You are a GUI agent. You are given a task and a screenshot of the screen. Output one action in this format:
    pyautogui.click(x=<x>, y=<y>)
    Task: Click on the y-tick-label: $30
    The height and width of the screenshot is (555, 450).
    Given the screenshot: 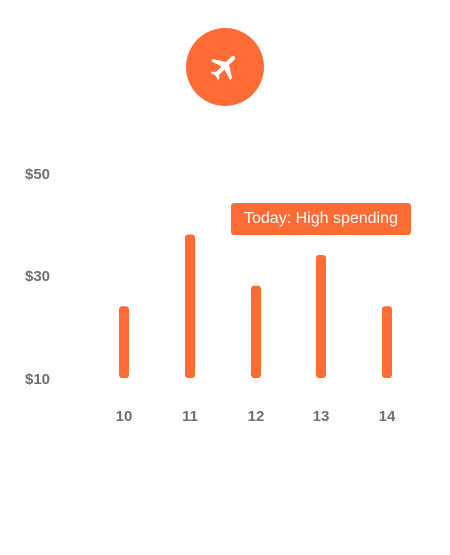 What is the action you would take?
    pyautogui.click(x=37, y=276)
    